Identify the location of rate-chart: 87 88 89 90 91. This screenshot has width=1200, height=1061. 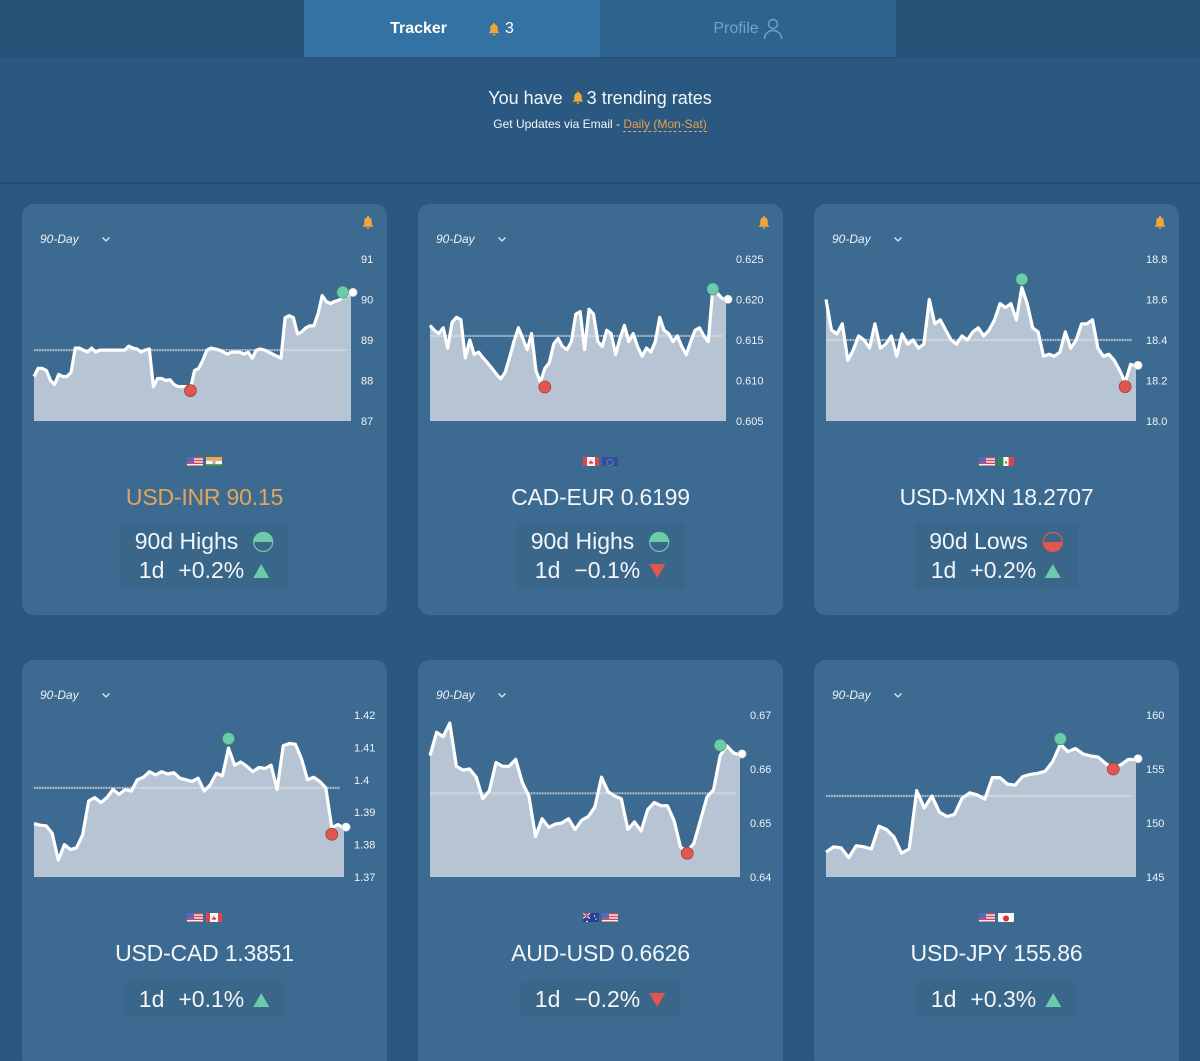
(202, 341).